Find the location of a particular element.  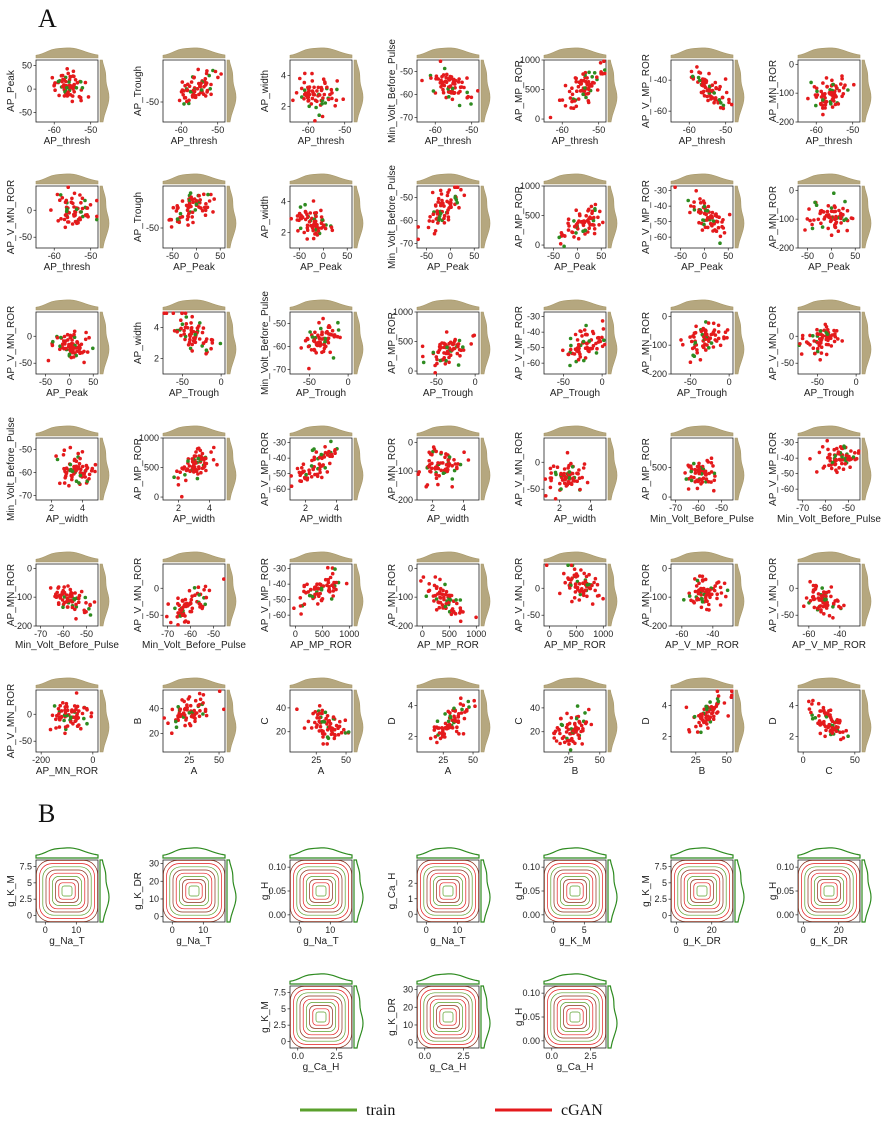

y-tick-label: 0 is located at coordinates (29, 714).